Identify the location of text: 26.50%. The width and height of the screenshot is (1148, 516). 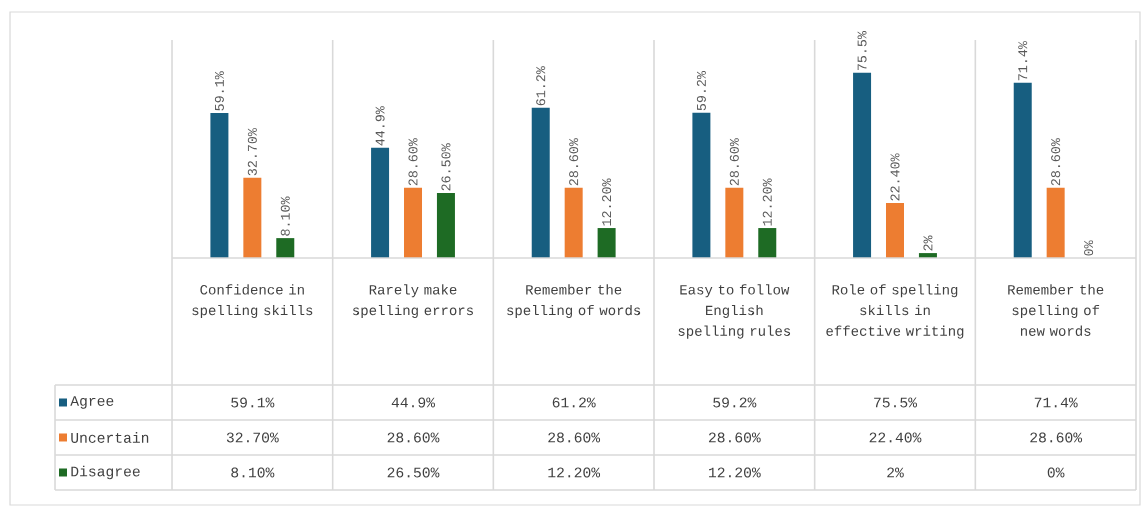
(446, 167).